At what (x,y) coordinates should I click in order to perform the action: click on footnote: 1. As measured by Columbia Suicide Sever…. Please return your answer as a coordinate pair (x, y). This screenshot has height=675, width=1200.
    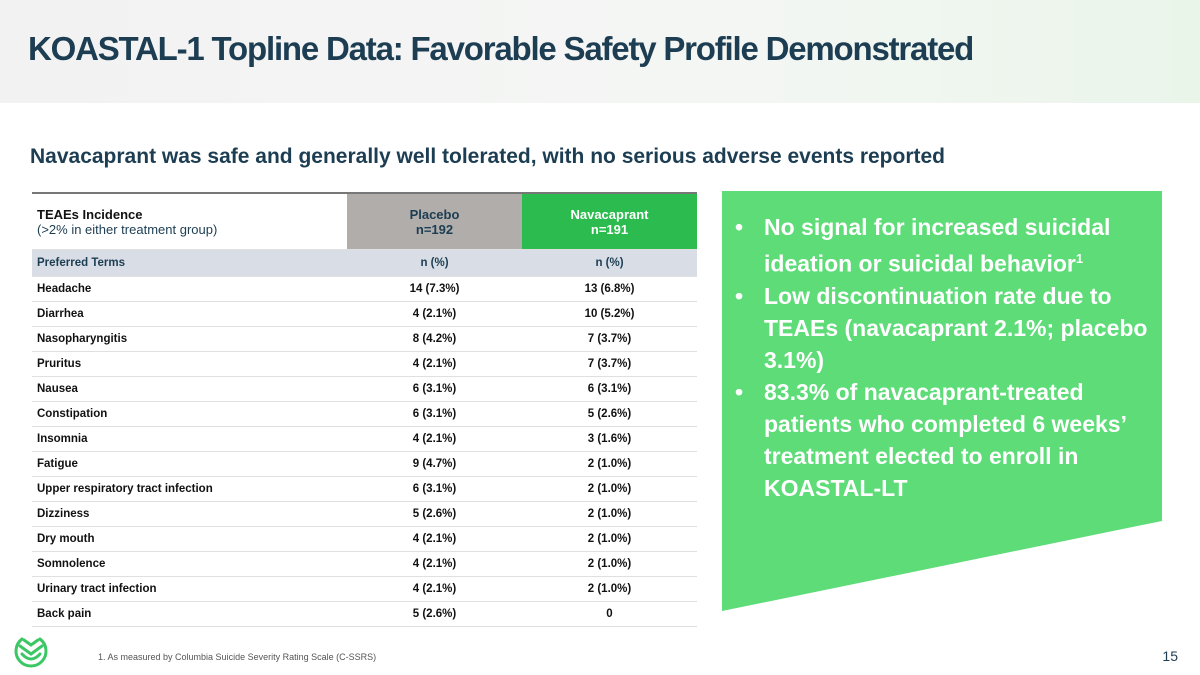
    Looking at the image, I should click on (237, 657).